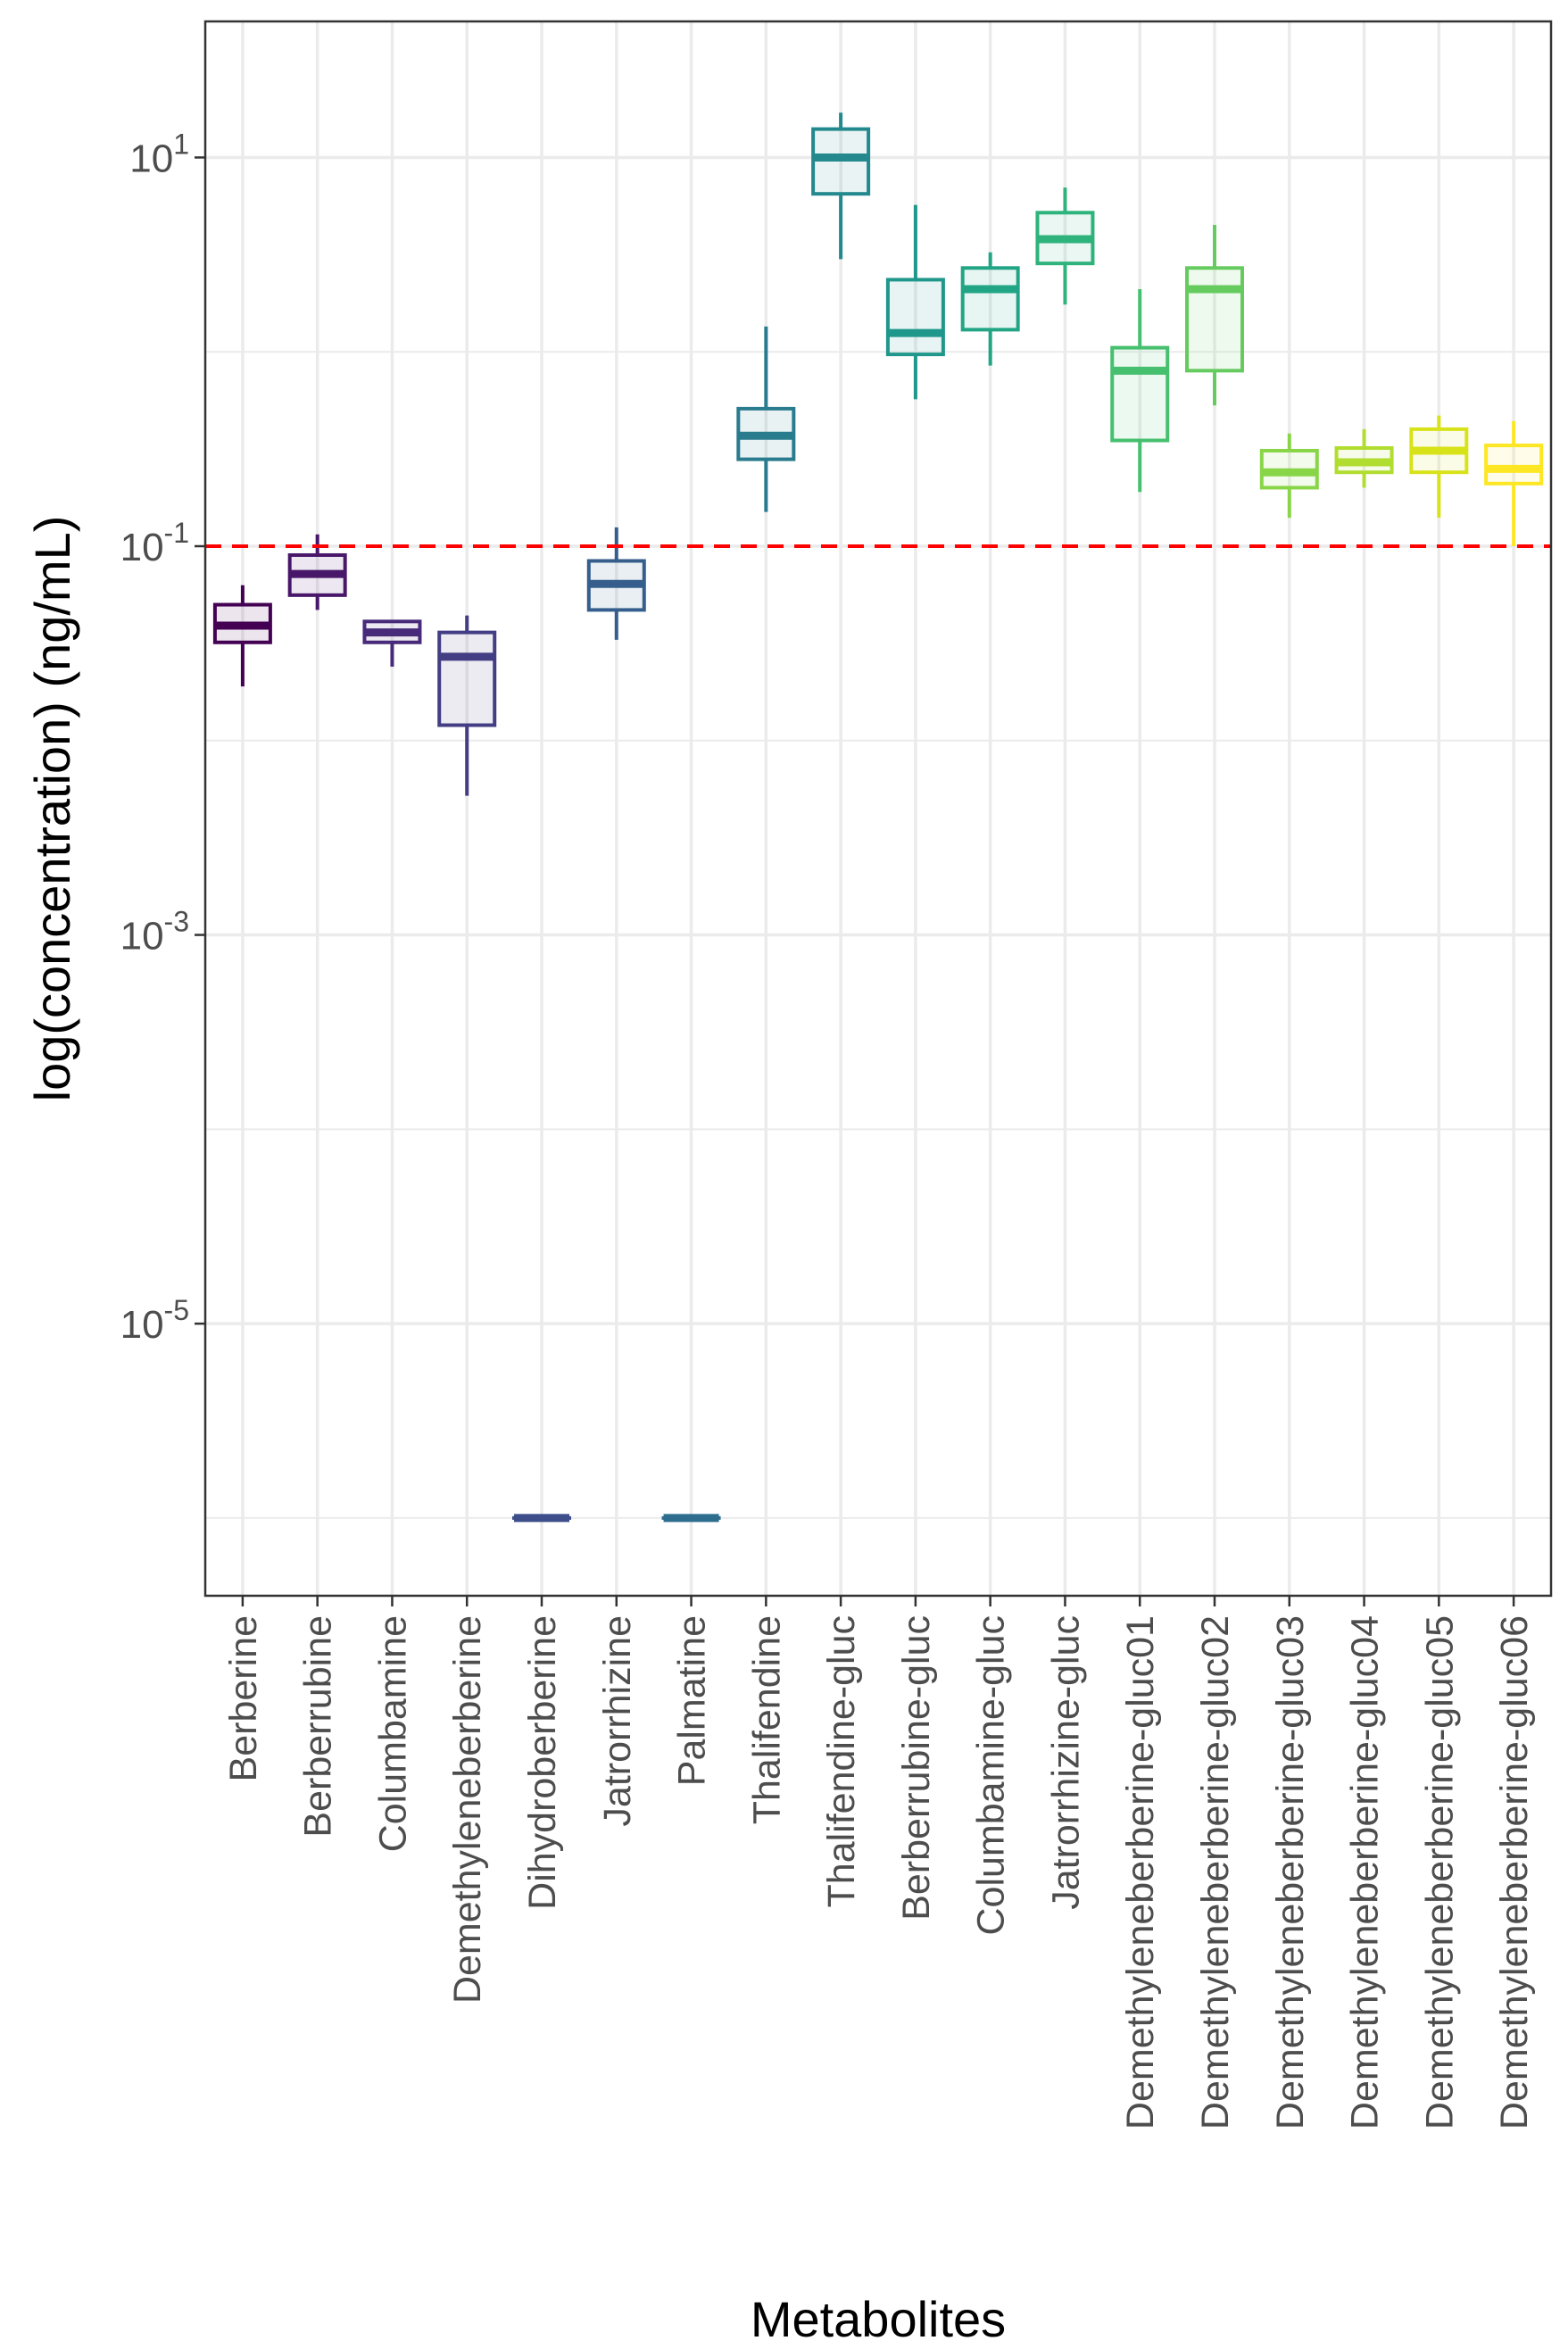 The width and height of the screenshot is (1568, 2349). I want to click on y-tick-exponent: -3, so click(176, 922).